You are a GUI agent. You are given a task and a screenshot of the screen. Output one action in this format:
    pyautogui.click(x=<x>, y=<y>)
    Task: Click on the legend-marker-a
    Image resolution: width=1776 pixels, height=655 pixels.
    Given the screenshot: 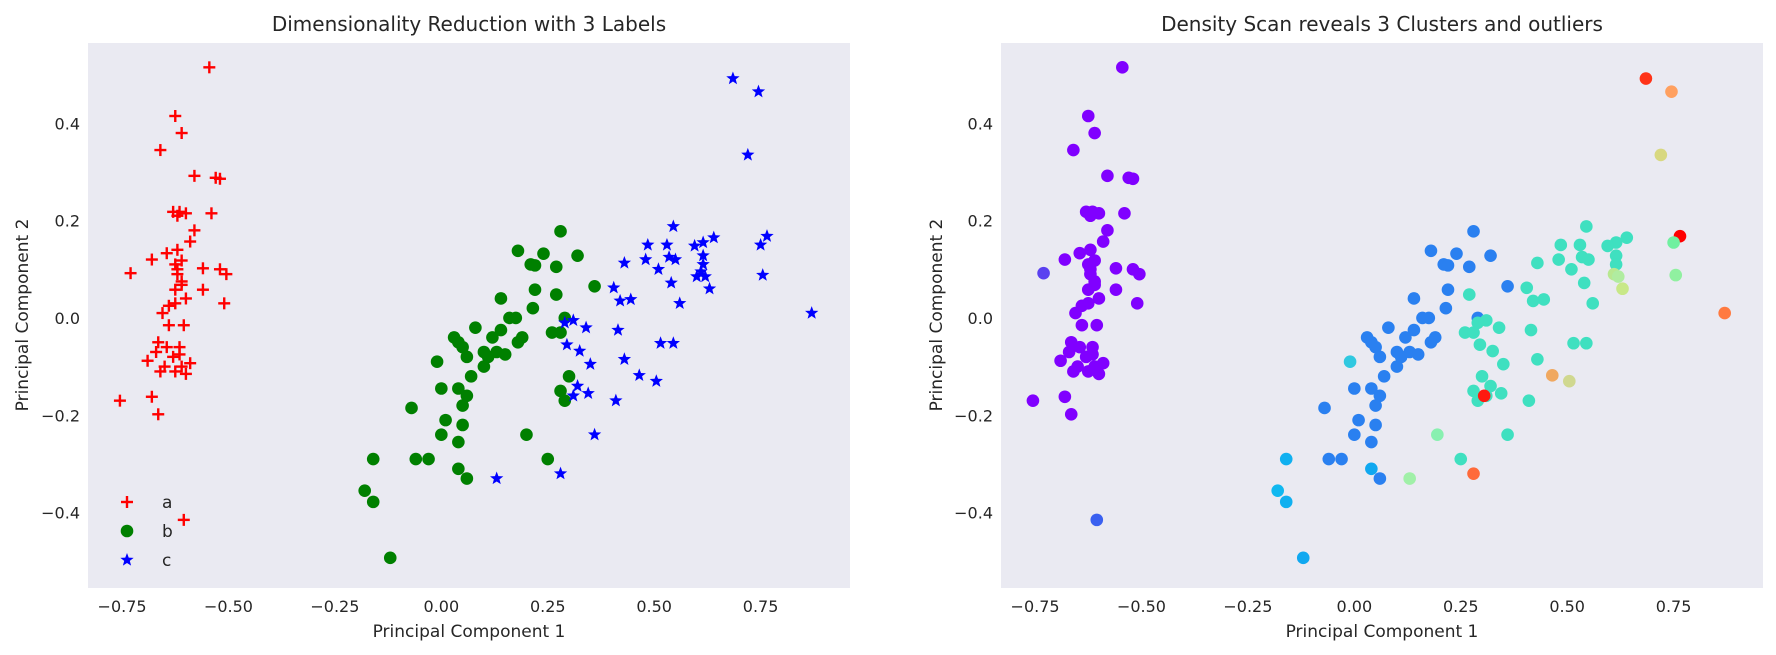 What is the action you would take?
    pyautogui.click(x=127, y=502)
    